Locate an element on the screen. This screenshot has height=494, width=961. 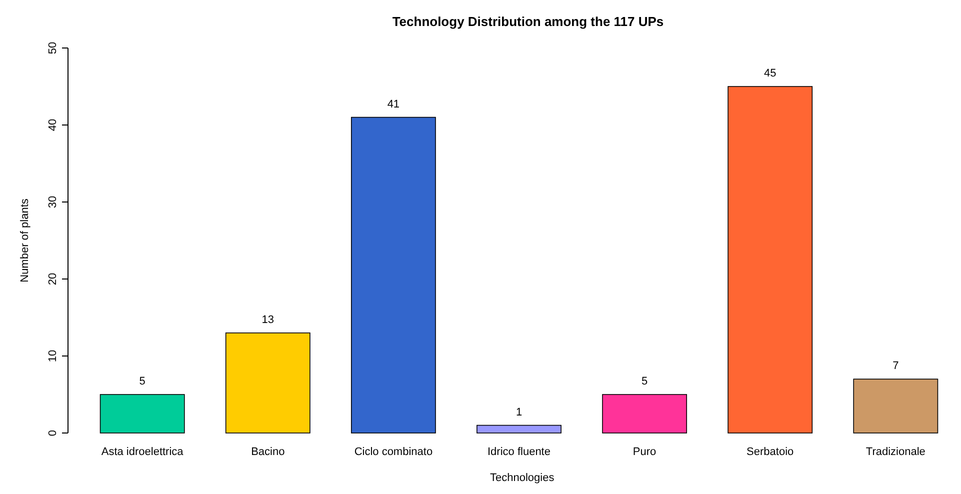
y-tick-label: 0 is located at coordinates (53, 433).